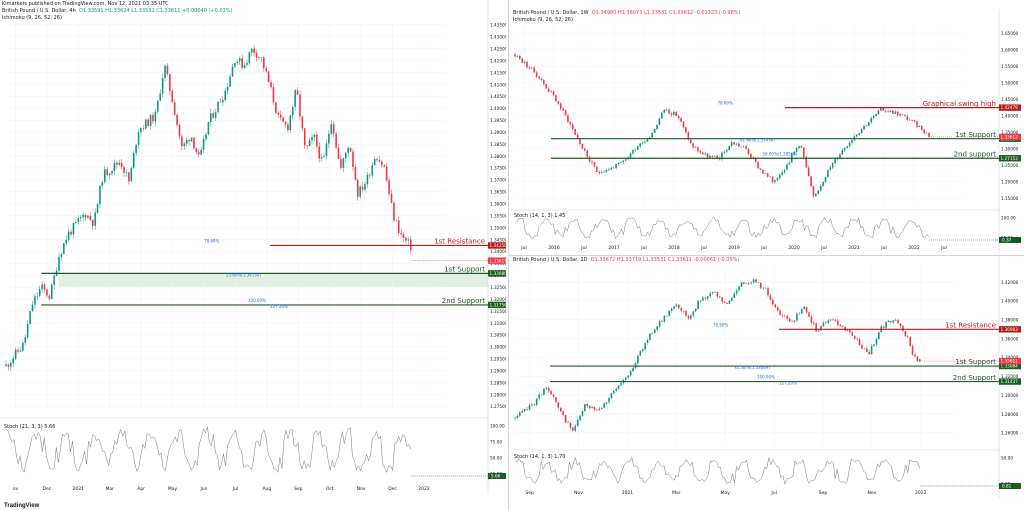 This screenshot has height=510, width=1024. Describe the element at coordinates (498, 156) in the screenshot. I see `y-tick-label: 1.38000` at that location.